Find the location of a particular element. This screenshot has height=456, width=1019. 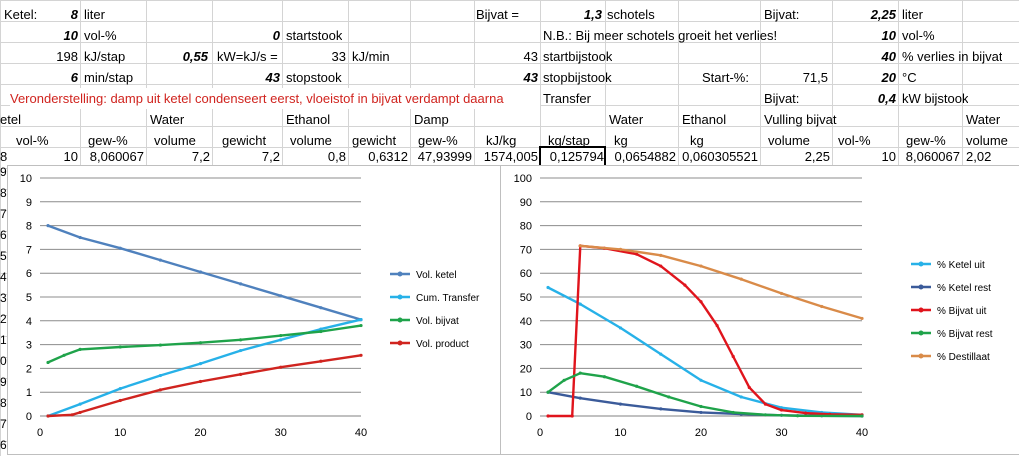

header-kg-stap: kg/stap is located at coordinates (569, 140).